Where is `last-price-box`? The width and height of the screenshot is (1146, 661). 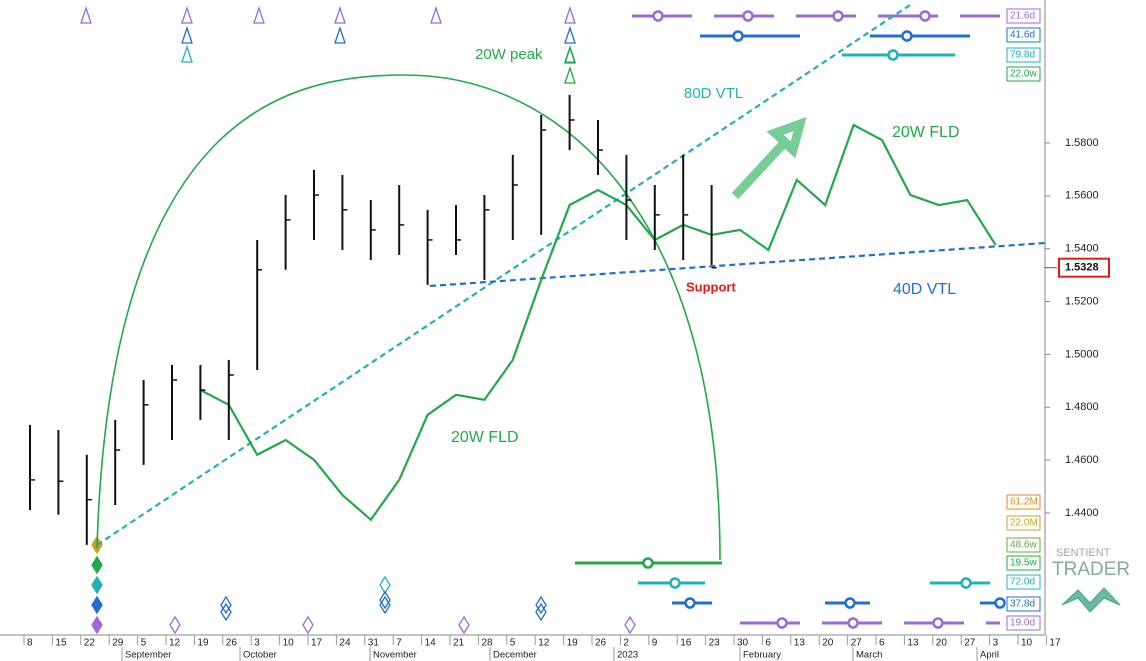 last-price-box is located at coordinates (1084, 267).